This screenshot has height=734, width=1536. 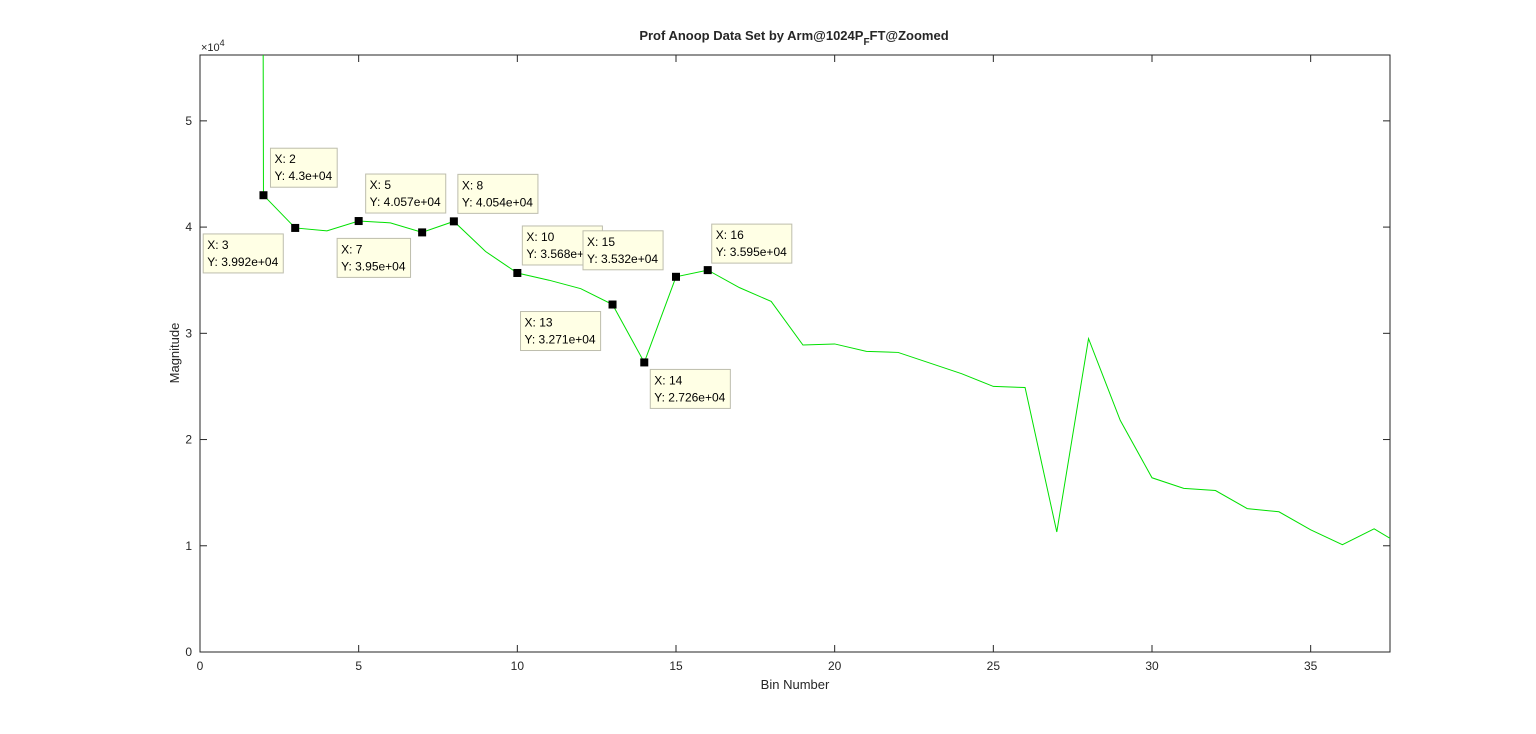 What do you see at coordinates (539, 323) in the screenshot?
I see `datatip-text: X: 13` at bounding box center [539, 323].